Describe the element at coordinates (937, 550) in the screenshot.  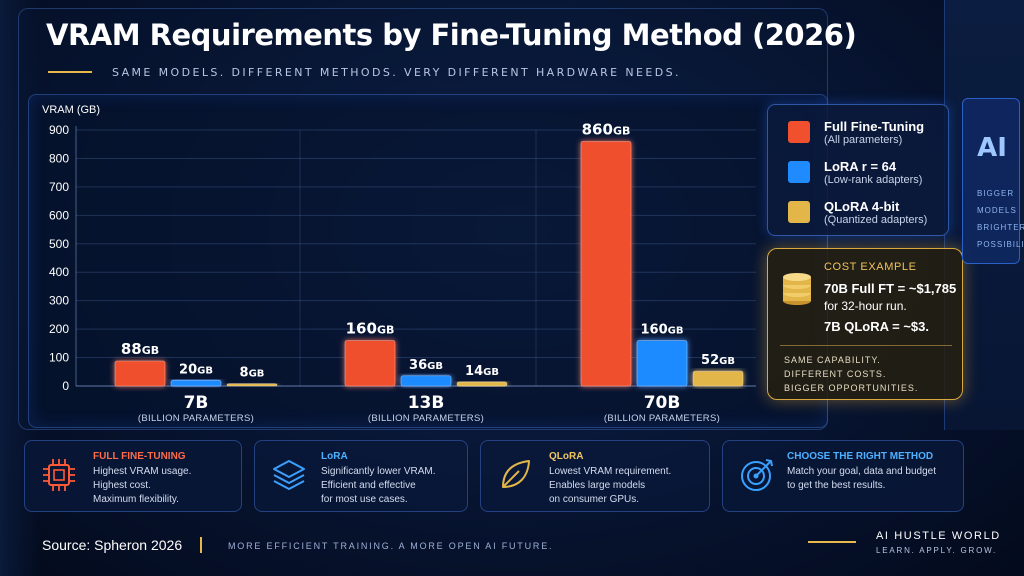
I see `brand-slogan: LEARN. APPLY. GROW.` at that location.